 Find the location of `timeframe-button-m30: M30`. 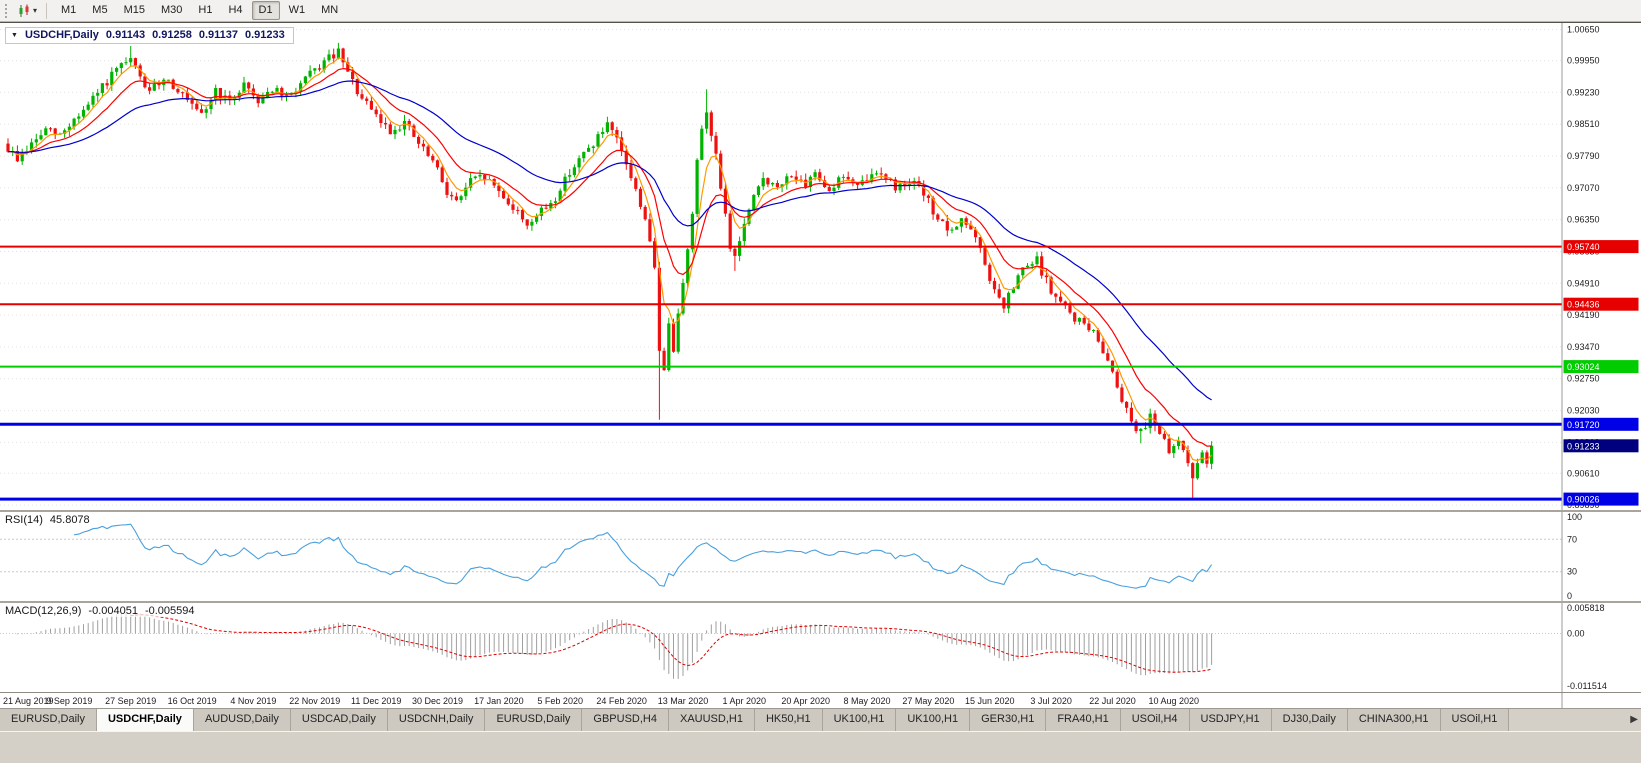

timeframe-button-m30: M30 is located at coordinates (171, 10).